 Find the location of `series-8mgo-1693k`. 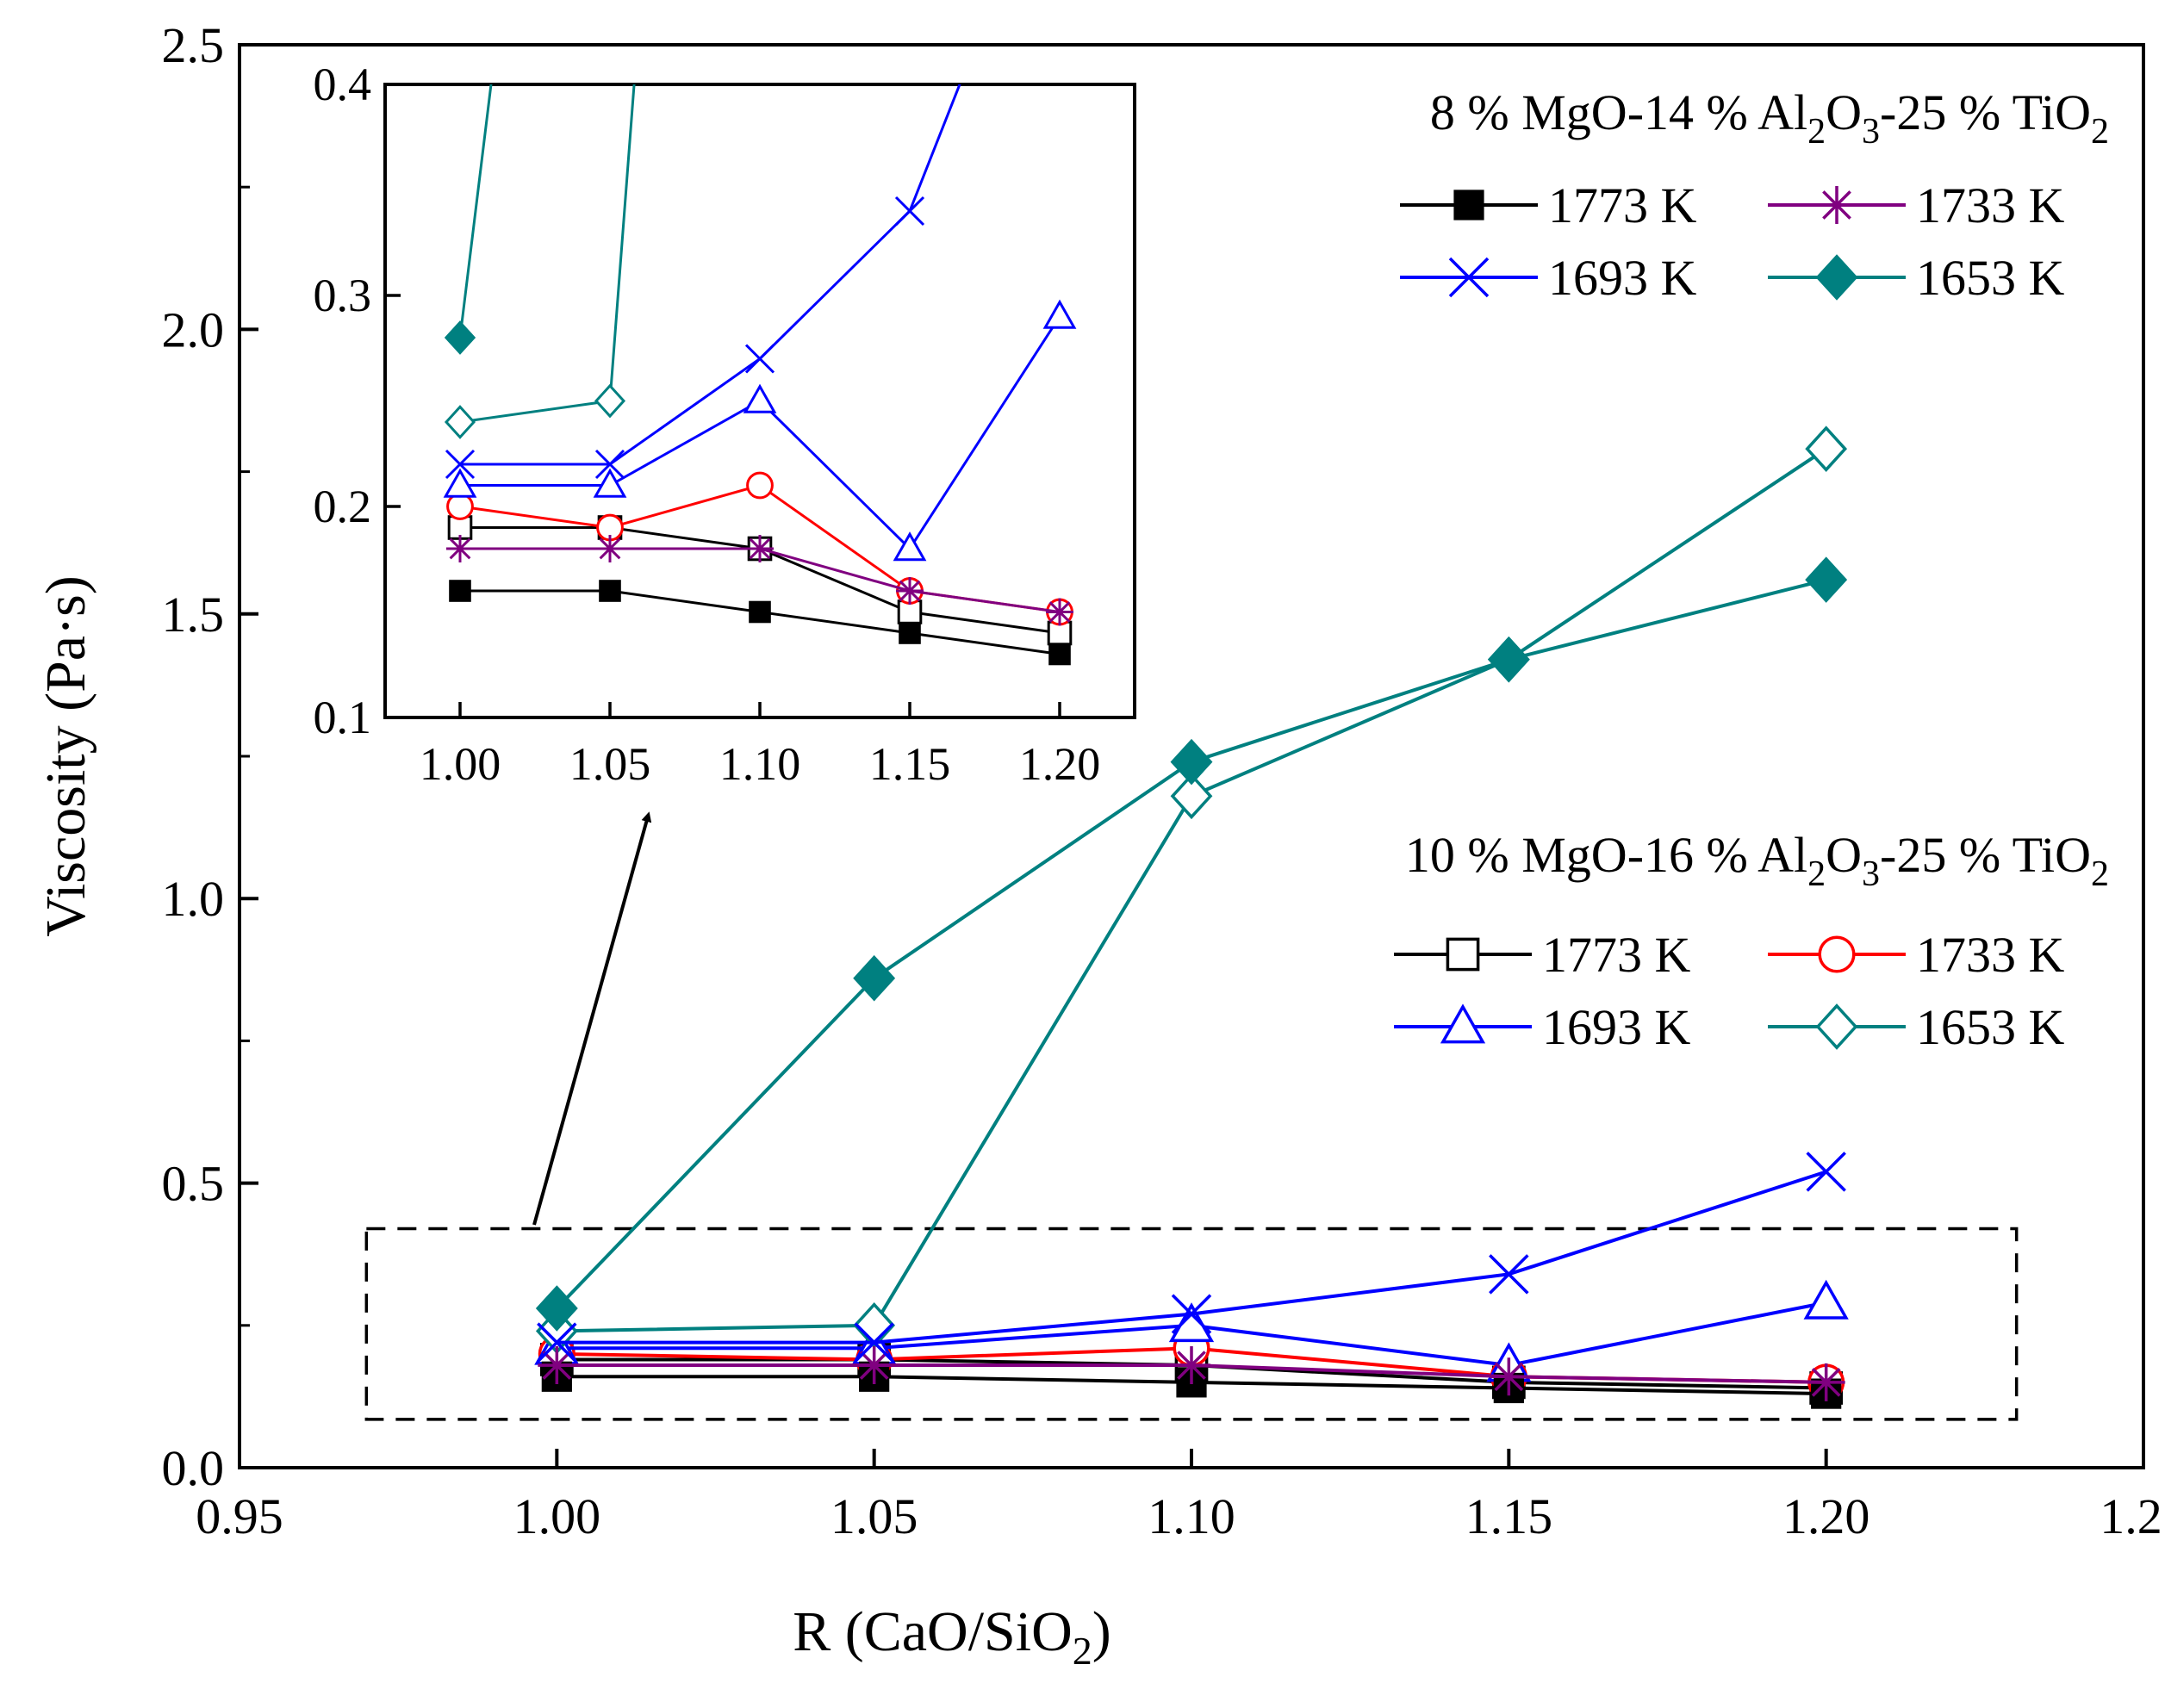

series-8mgo-1693k is located at coordinates (1191, 1257).